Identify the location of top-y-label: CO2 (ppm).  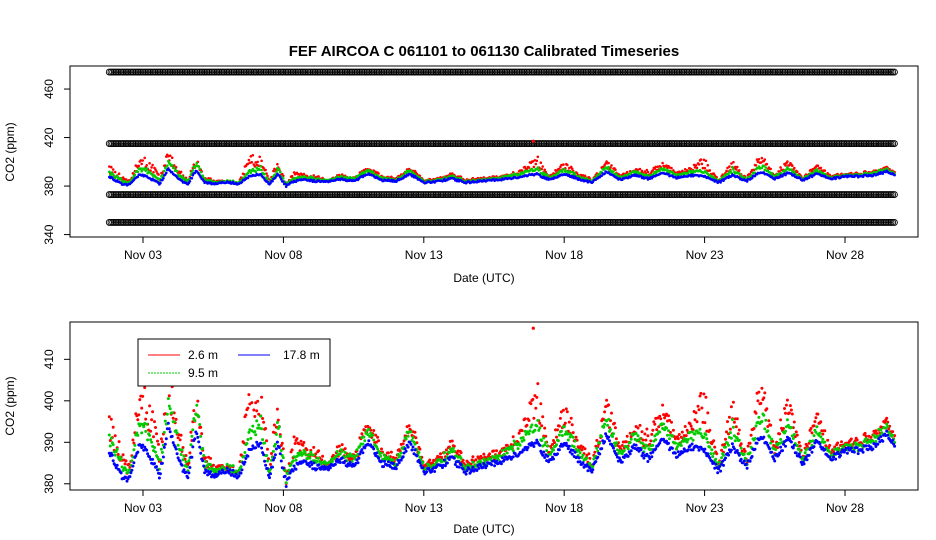
(10, 151).